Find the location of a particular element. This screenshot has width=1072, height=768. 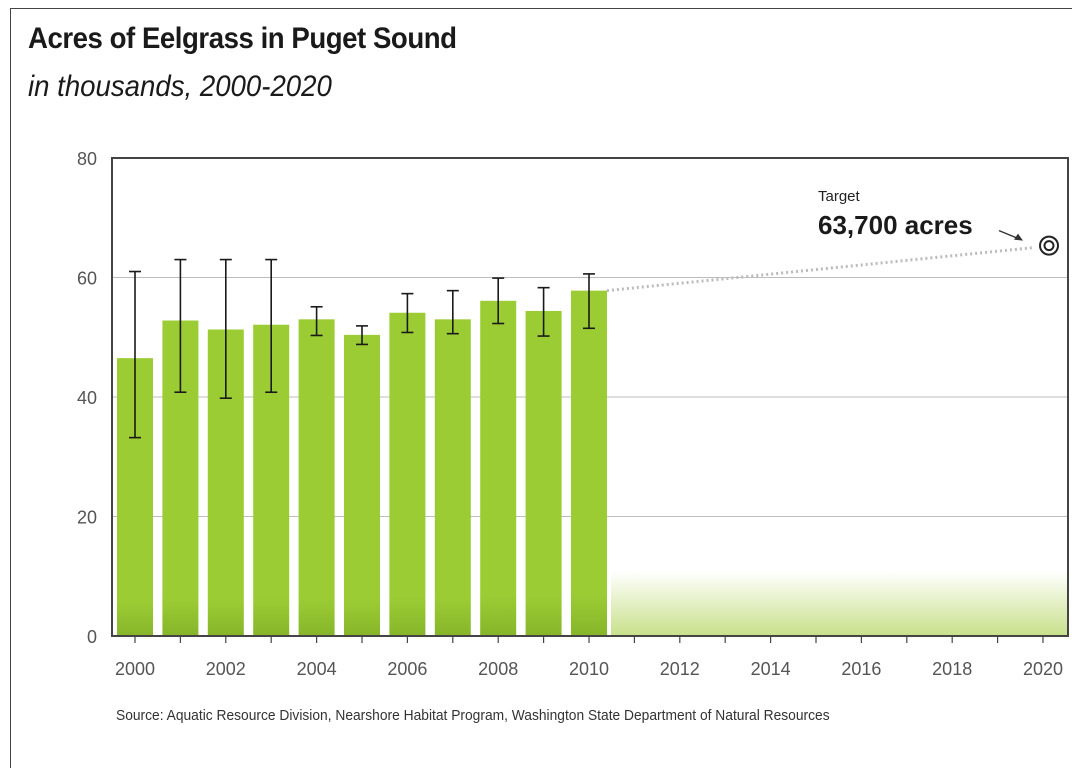

x-tick-label: 2020 is located at coordinates (1043, 669).